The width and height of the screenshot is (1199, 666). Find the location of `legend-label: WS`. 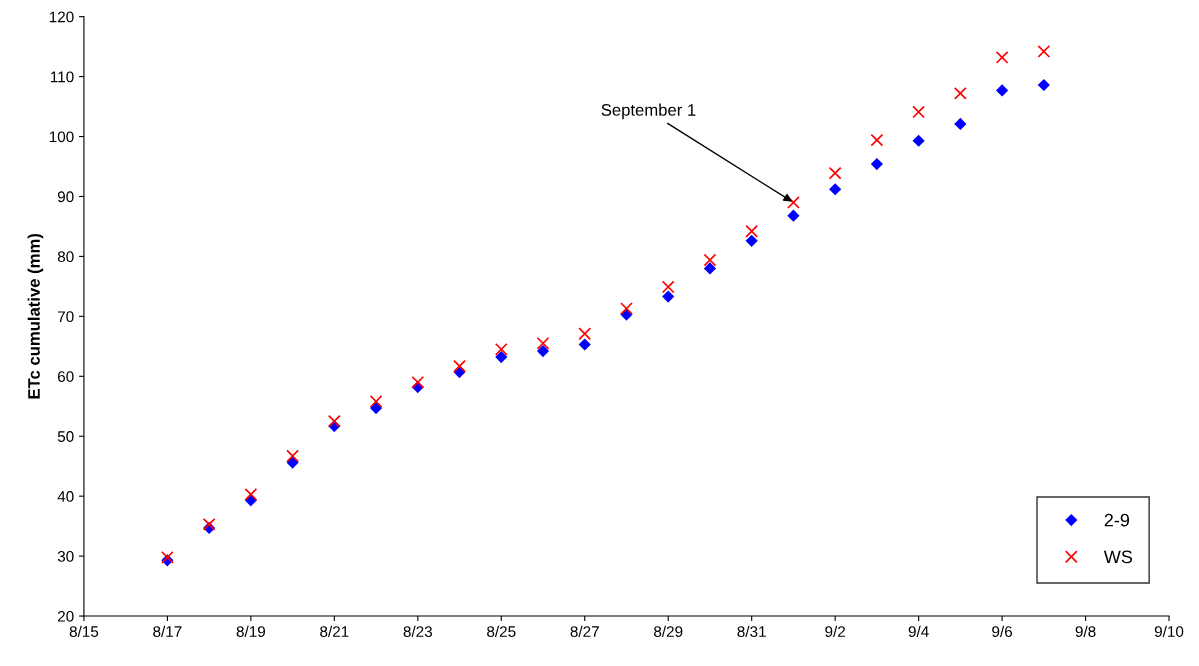

legend-label: WS is located at coordinates (1118, 557).